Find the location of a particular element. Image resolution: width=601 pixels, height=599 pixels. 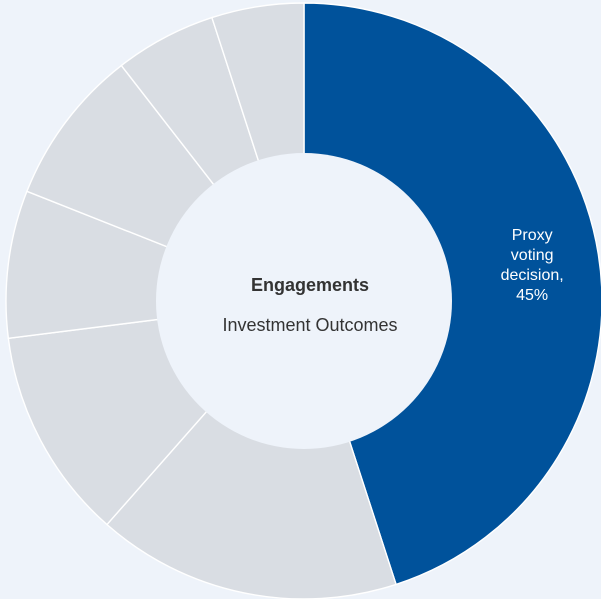

slice-label-line: 45% is located at coordinates (532, 295).